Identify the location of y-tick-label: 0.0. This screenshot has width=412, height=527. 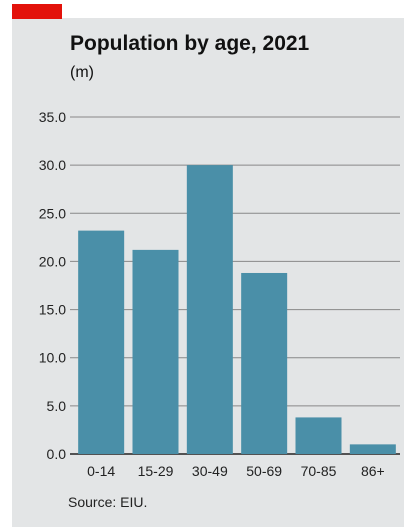
(57, 454).